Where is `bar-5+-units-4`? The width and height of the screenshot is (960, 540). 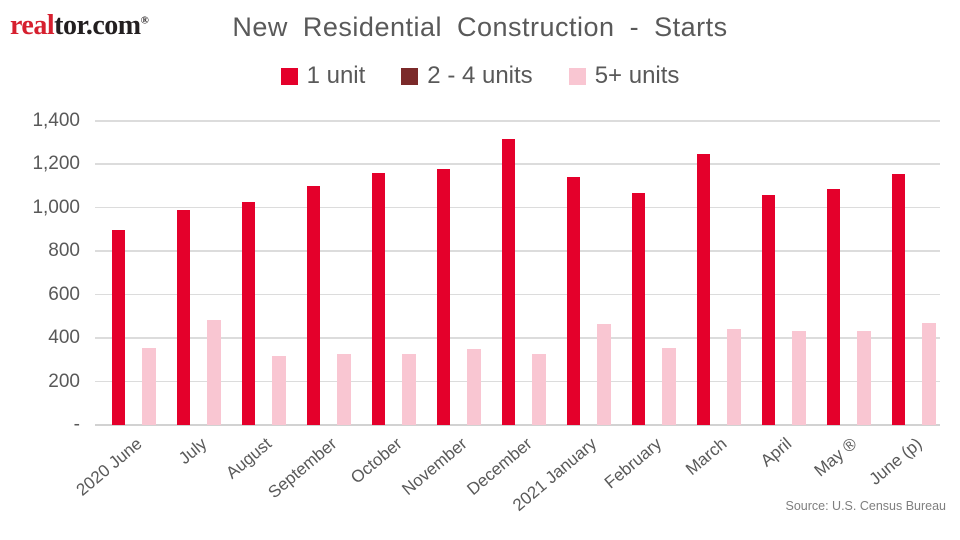 bar-5+-units-4 is located at coordinates (409, 389).